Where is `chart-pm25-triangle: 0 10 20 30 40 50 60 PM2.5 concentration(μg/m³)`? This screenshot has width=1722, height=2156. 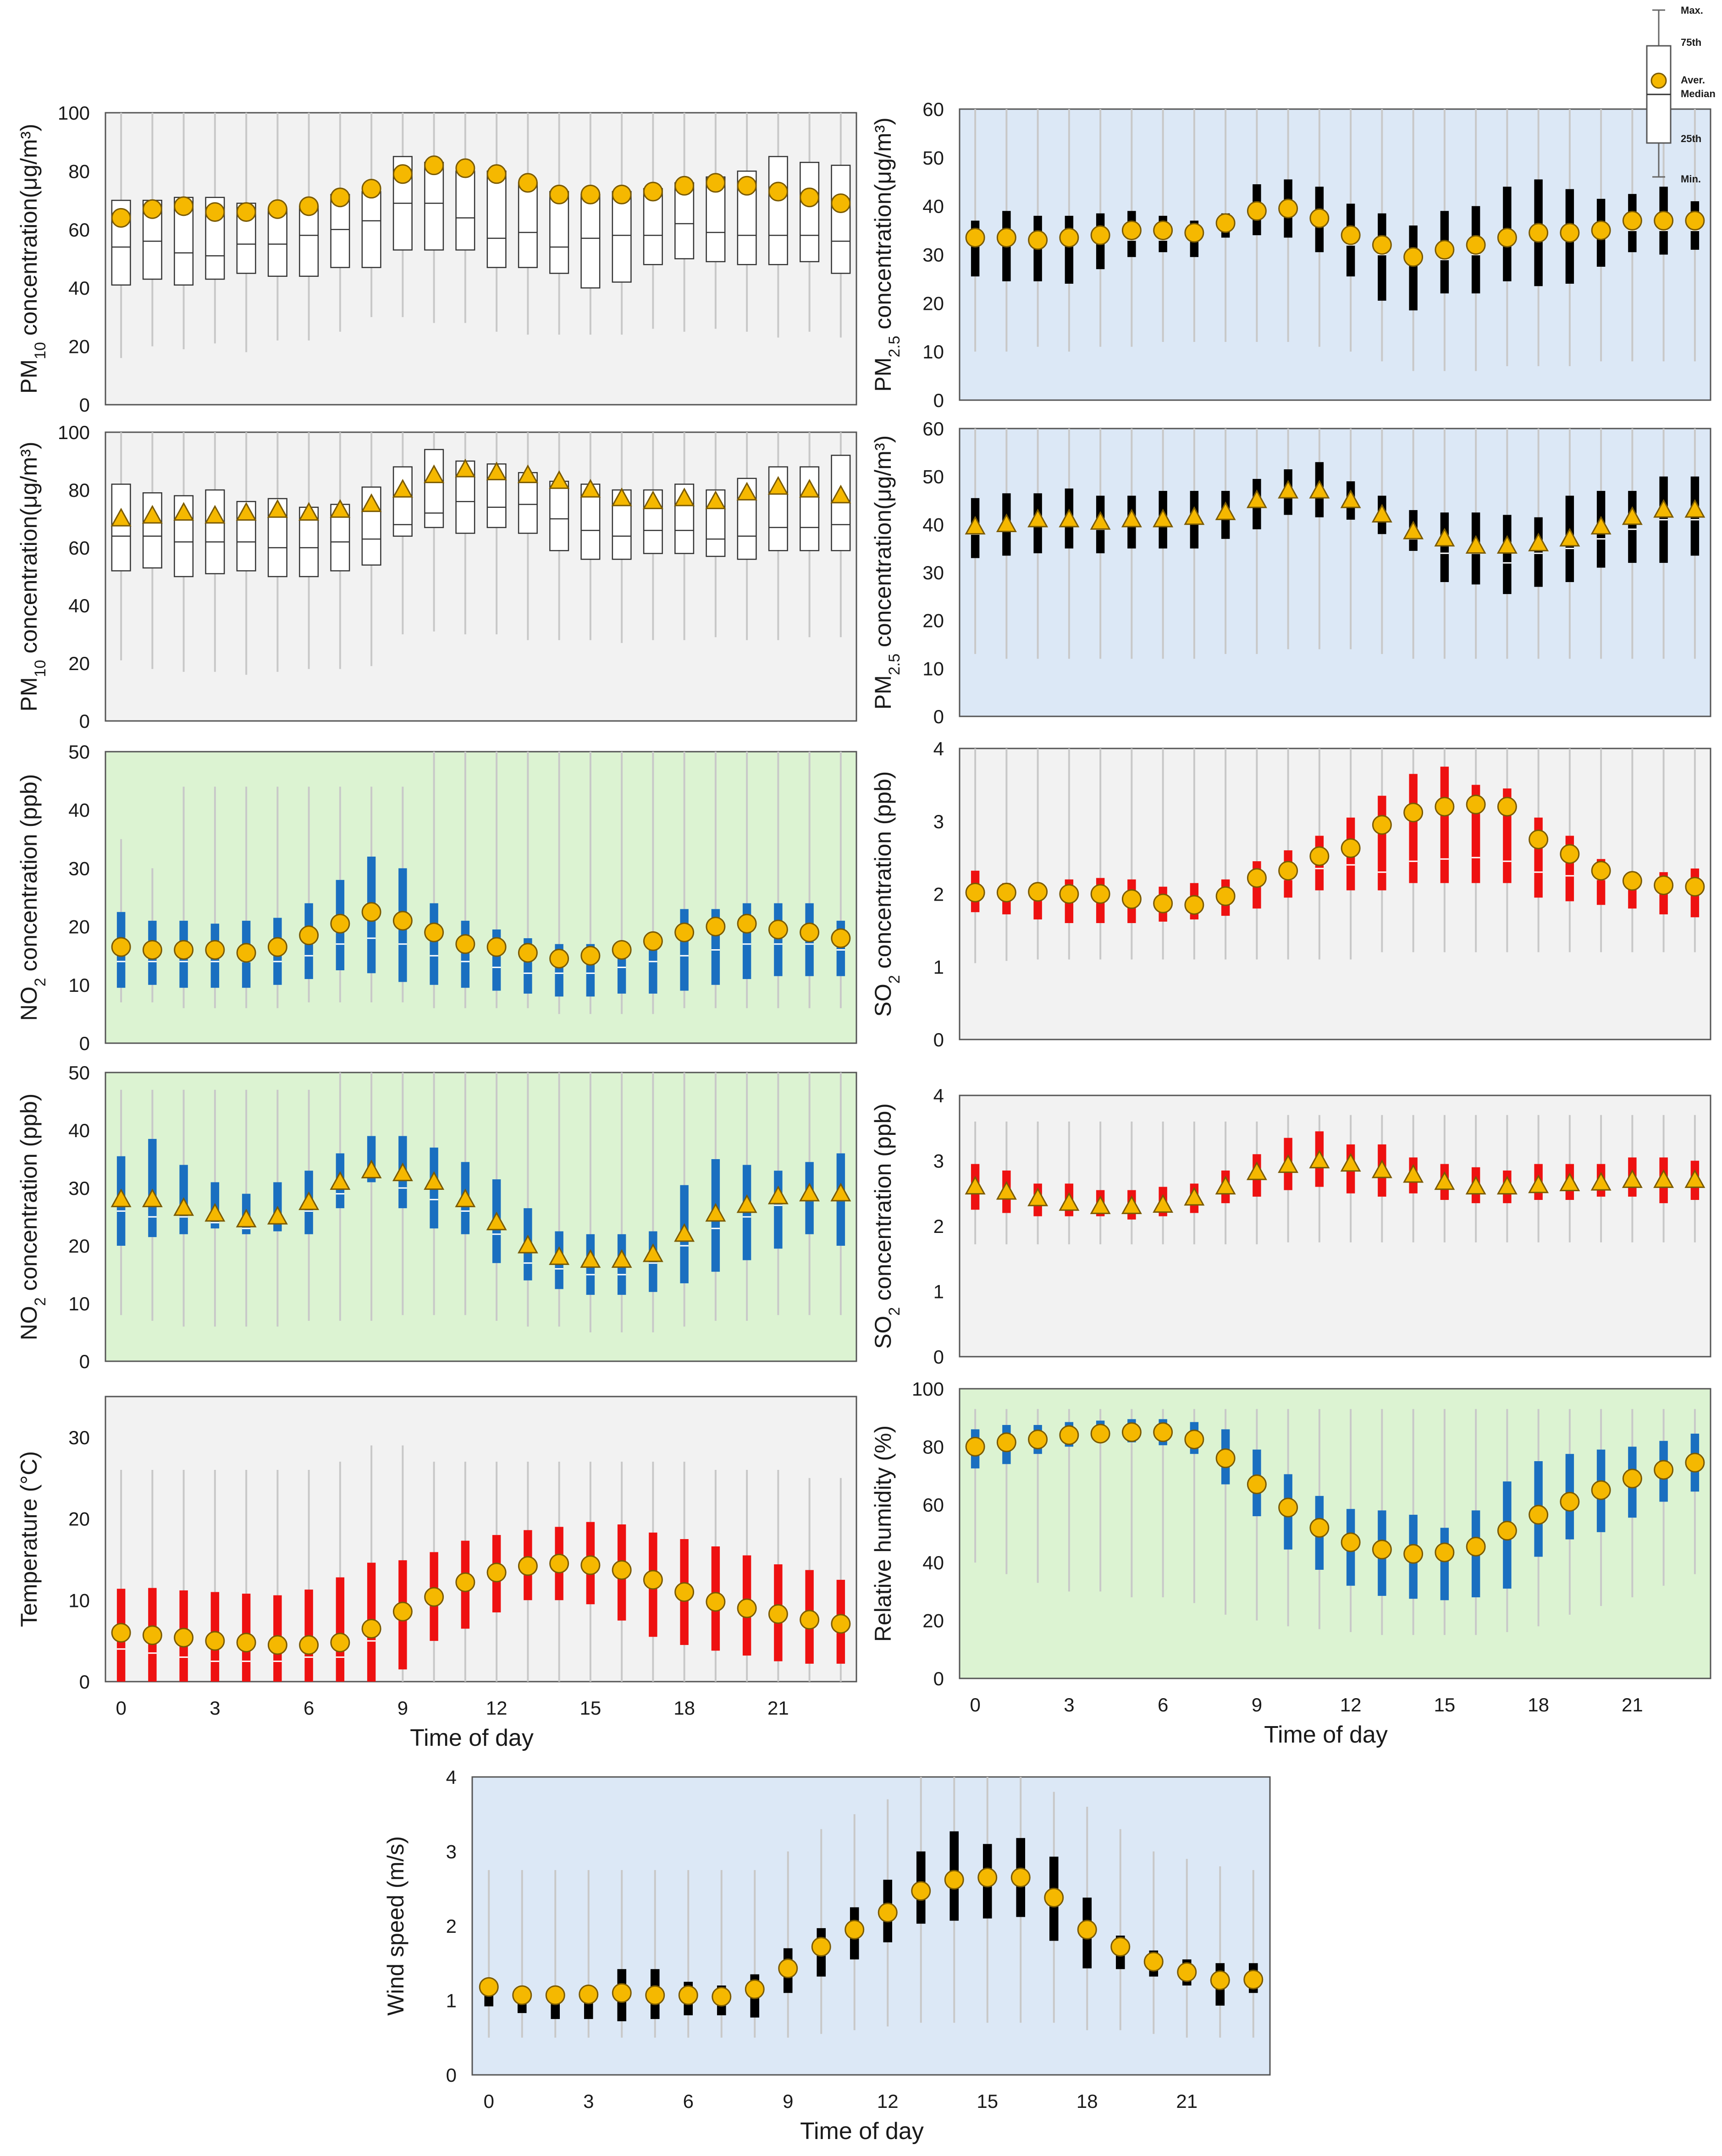
chart-pm25-triangle: 0 10 20 30 40 50 60 PM2.5 concentration(μg/m³) is located at coordinates (1290, 572).